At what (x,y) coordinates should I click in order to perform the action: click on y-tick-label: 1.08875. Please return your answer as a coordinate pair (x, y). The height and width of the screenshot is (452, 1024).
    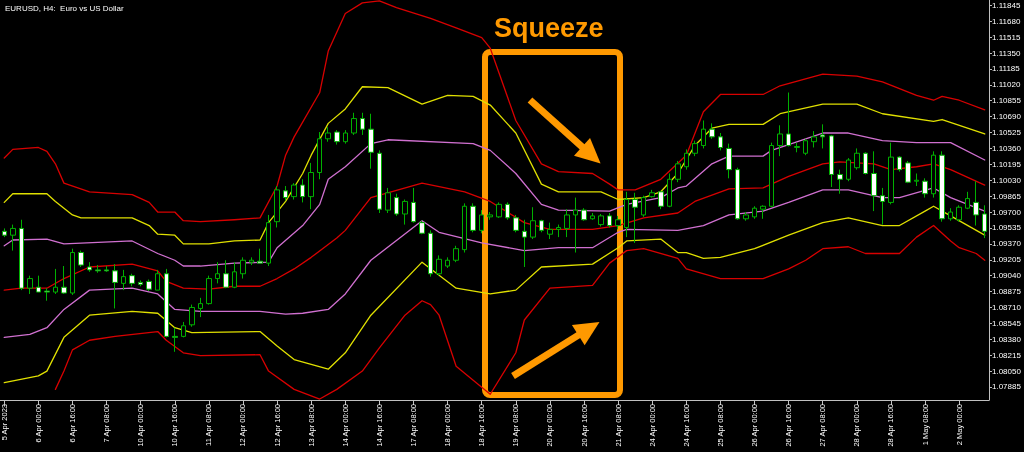
    Looking at the image, I should click on (1007, 292).